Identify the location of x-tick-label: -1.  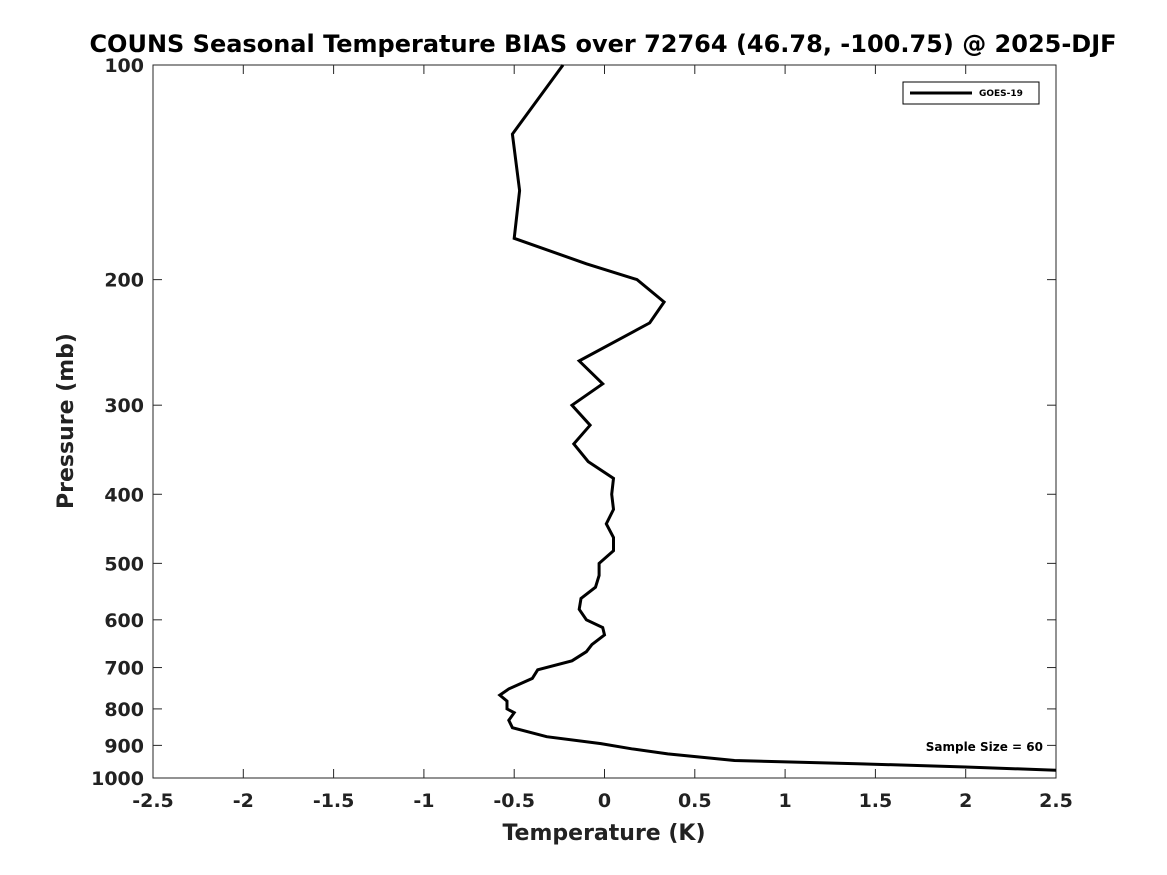
(423, 801).